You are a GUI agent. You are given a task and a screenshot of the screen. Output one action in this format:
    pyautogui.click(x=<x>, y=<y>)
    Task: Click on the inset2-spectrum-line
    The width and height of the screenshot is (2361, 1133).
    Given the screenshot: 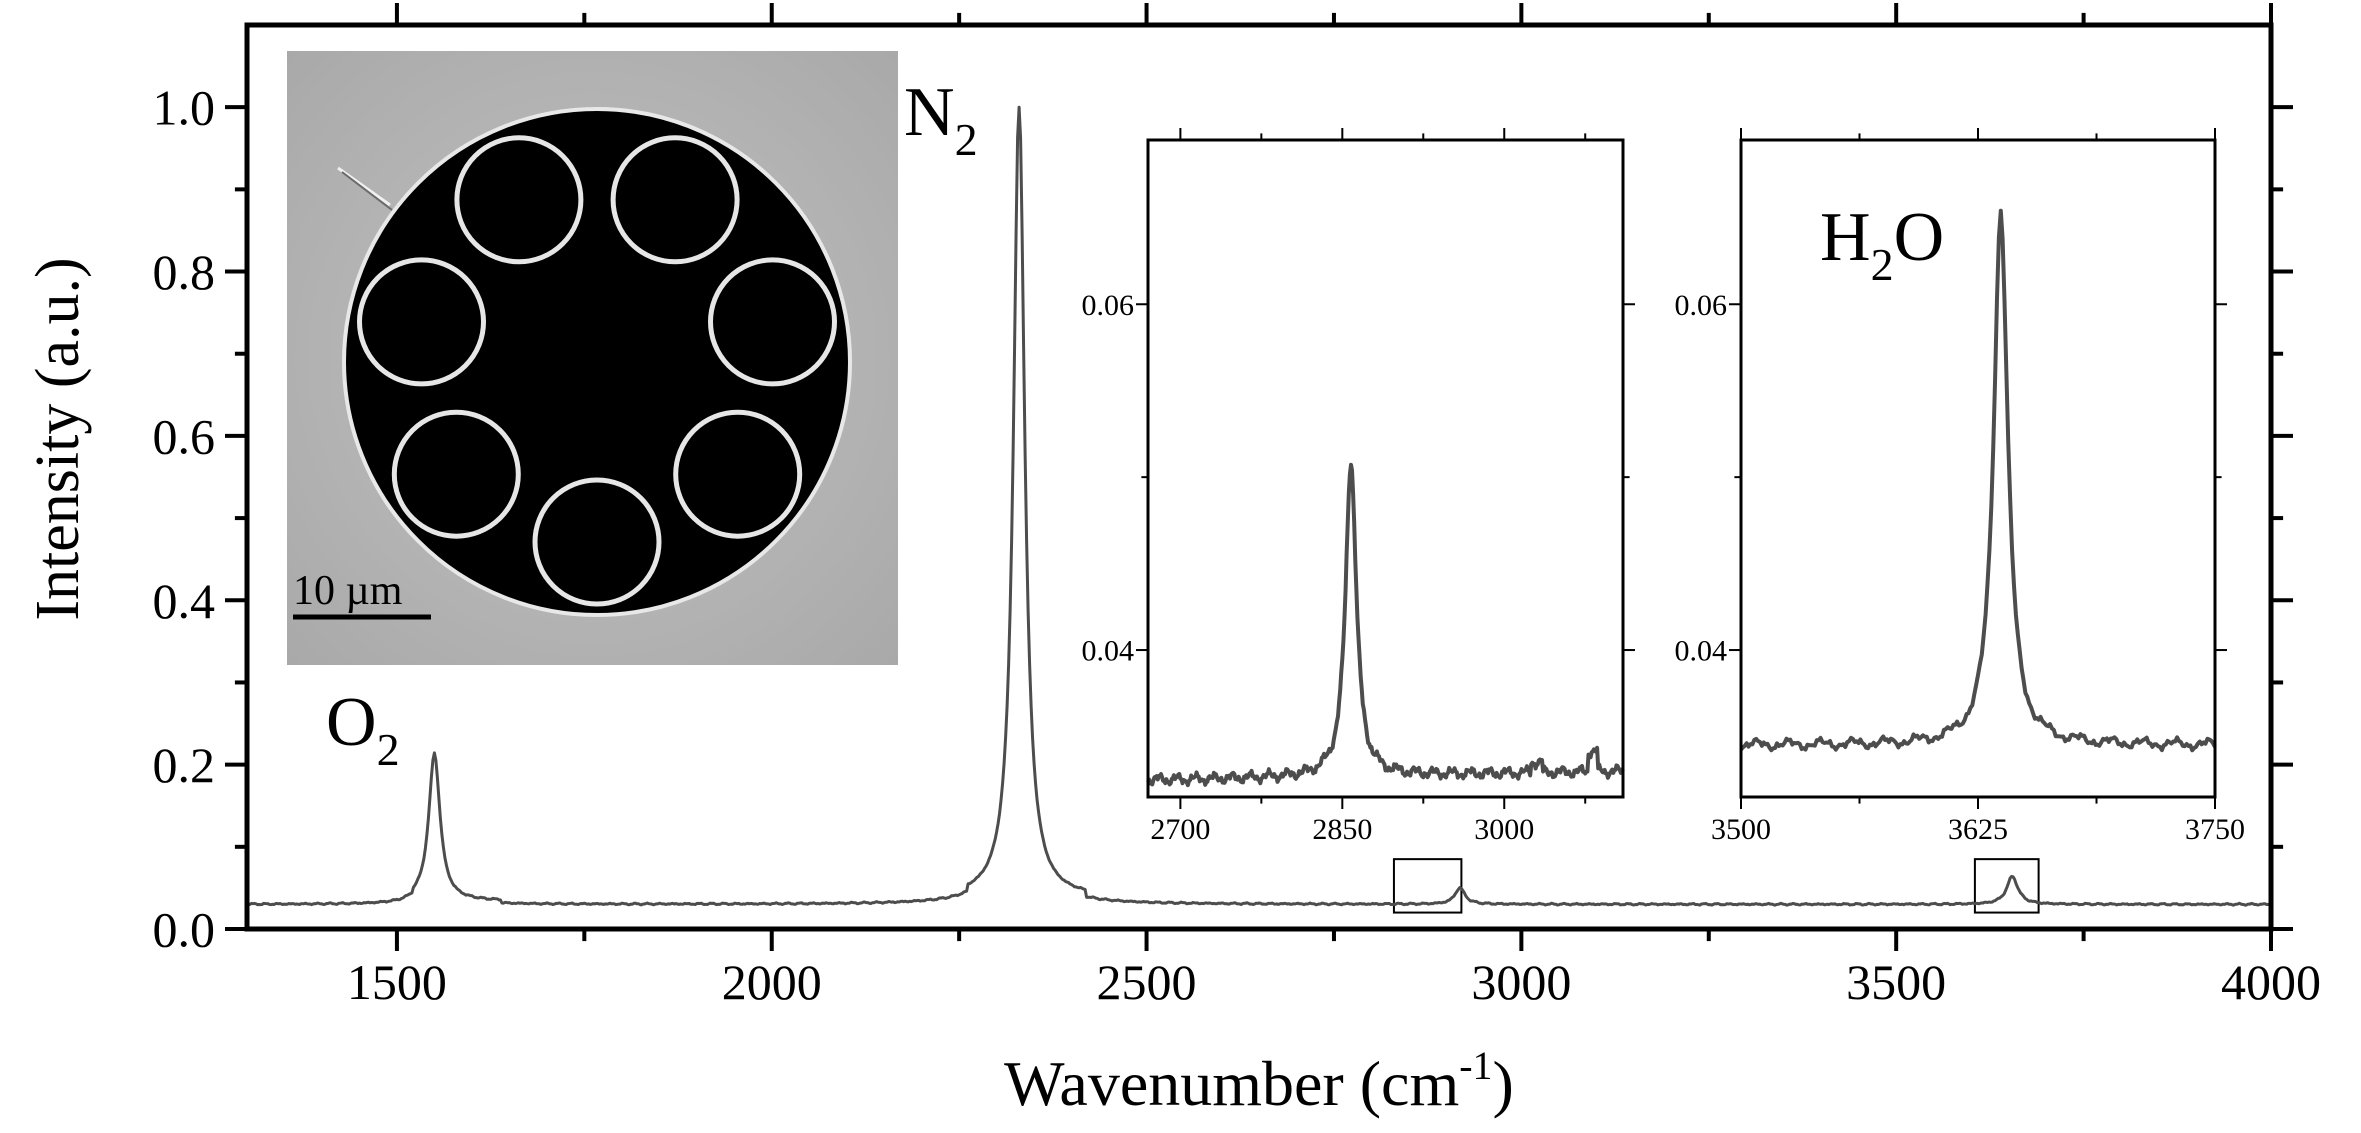 What is the action you would take?
    pyautogui.click(x=1978, y=480)
    